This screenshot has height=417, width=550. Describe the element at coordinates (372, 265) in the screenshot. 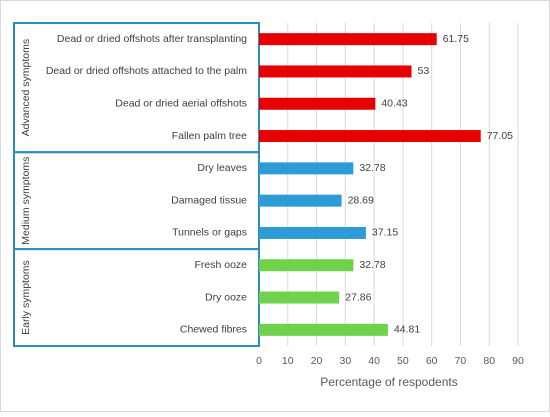

I see `value-label-7: 32.78` at that location.